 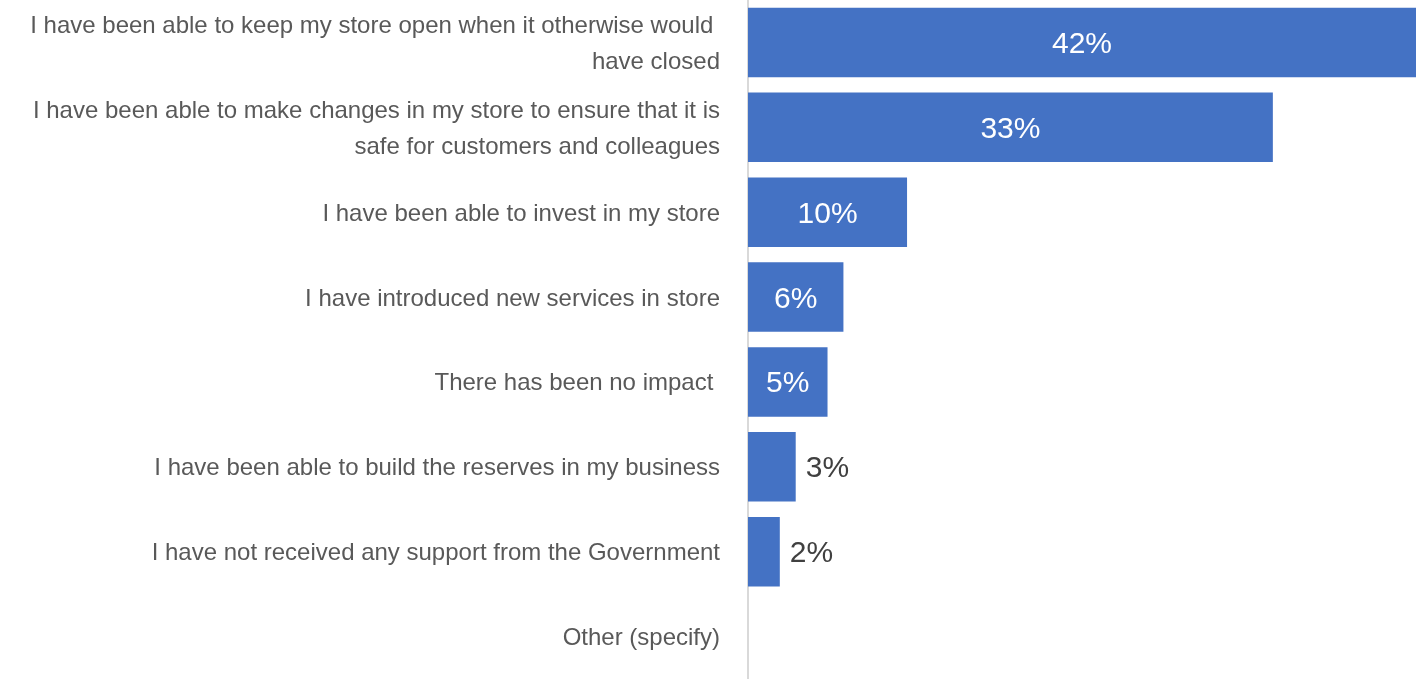 What do you see at coordinates (577, 382) in the screenshot?
I see `y-tick-label: There has been no impact` at bounding box center [577, 382].